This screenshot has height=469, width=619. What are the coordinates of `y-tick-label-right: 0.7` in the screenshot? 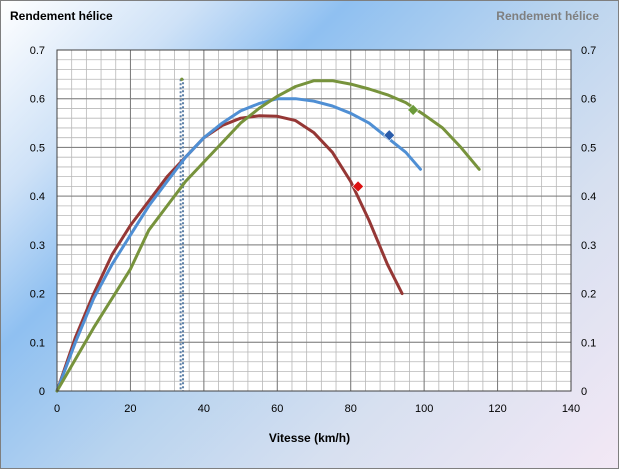 It's located at (588, 51).